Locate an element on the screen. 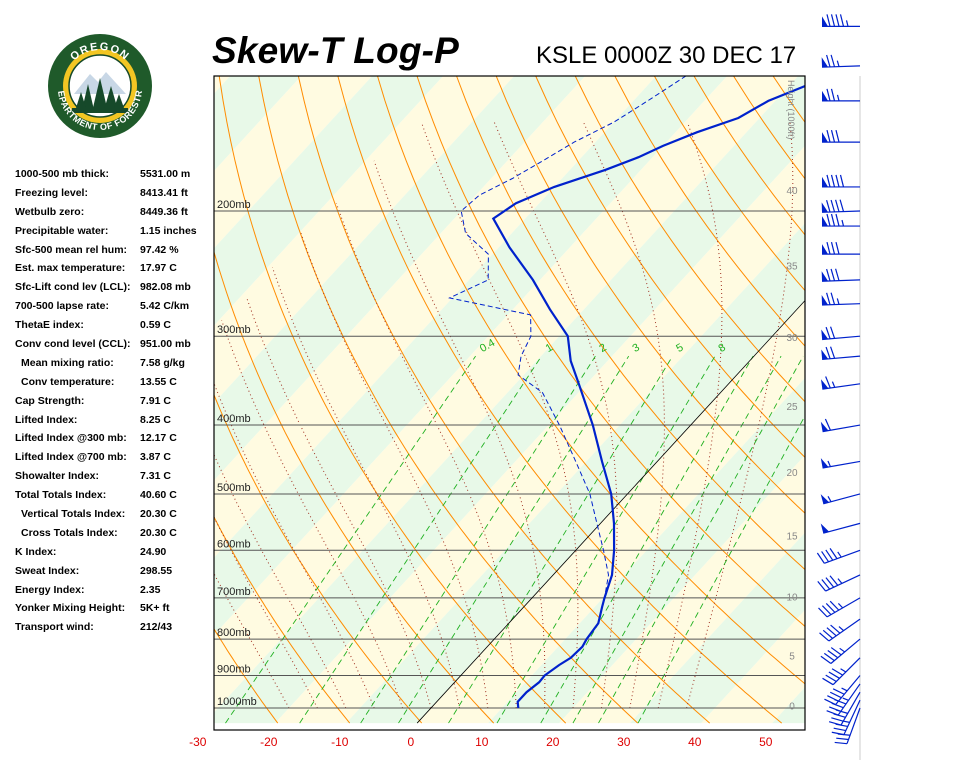 Image resolution: width=960 pixels, height=768 pixels. stat-value: 40.60 C is located at coordinates (158, 495).